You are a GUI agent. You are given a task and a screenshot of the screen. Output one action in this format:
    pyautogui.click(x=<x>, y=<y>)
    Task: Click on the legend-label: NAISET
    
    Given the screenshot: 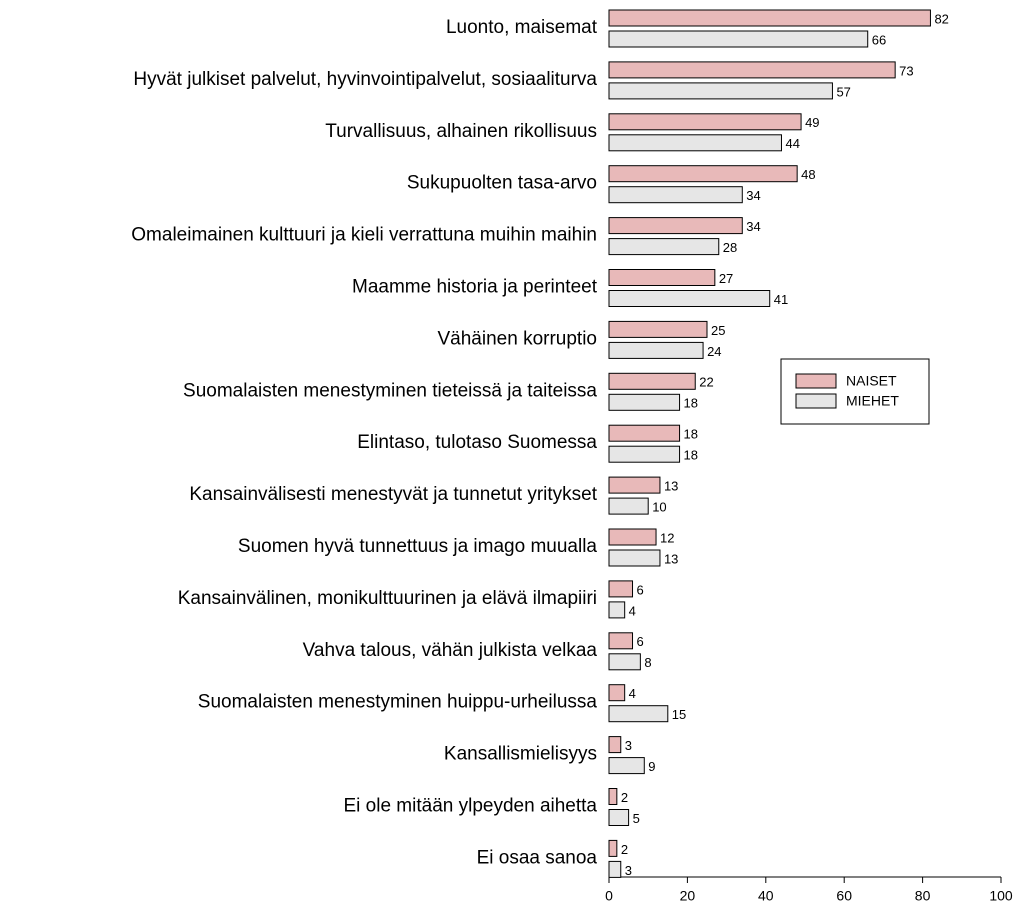 What is the action you would take?
    pyautogui.click(x=871, y=381)
    